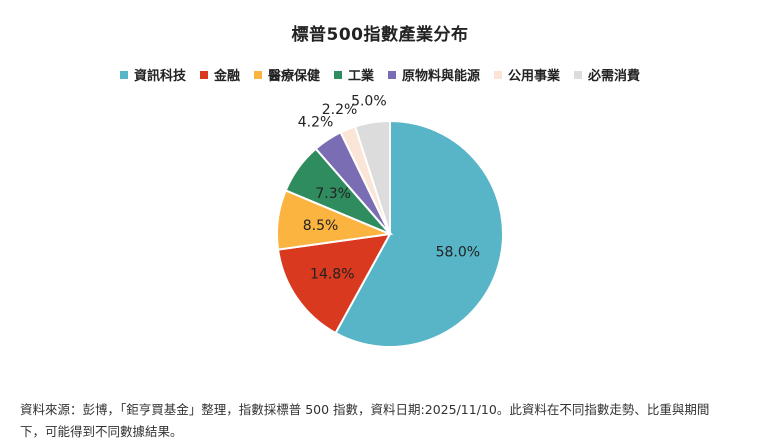 This screenshot has width=760, height=448. I want to click on legend-item: 原物料與能源, so click(434, 74).